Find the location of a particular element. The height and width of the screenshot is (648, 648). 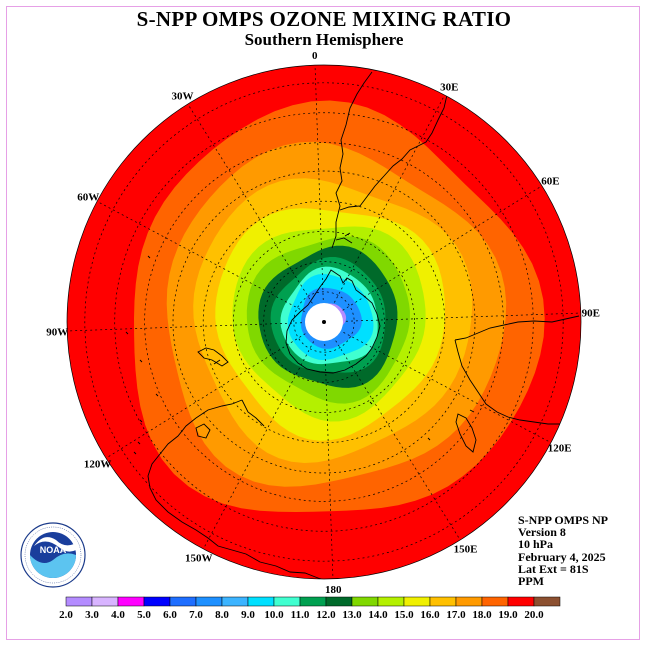

longitude-label: 150W is located at coordinates (199, 559).